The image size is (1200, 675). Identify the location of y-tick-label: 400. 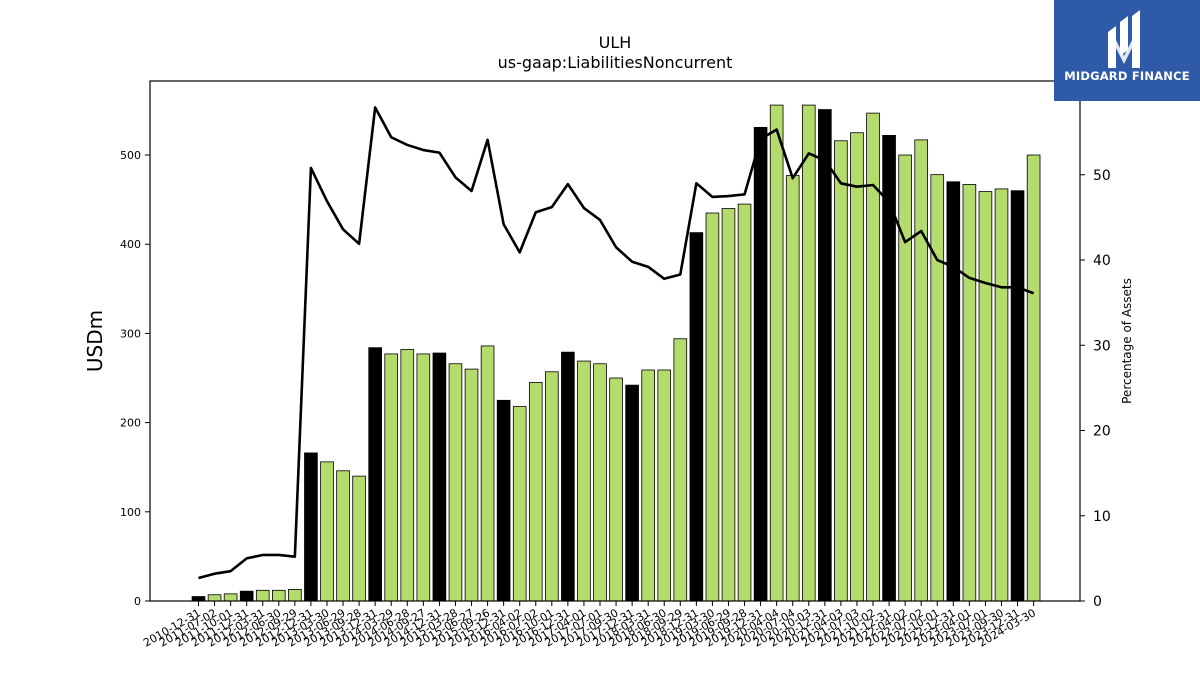
(130, 244).